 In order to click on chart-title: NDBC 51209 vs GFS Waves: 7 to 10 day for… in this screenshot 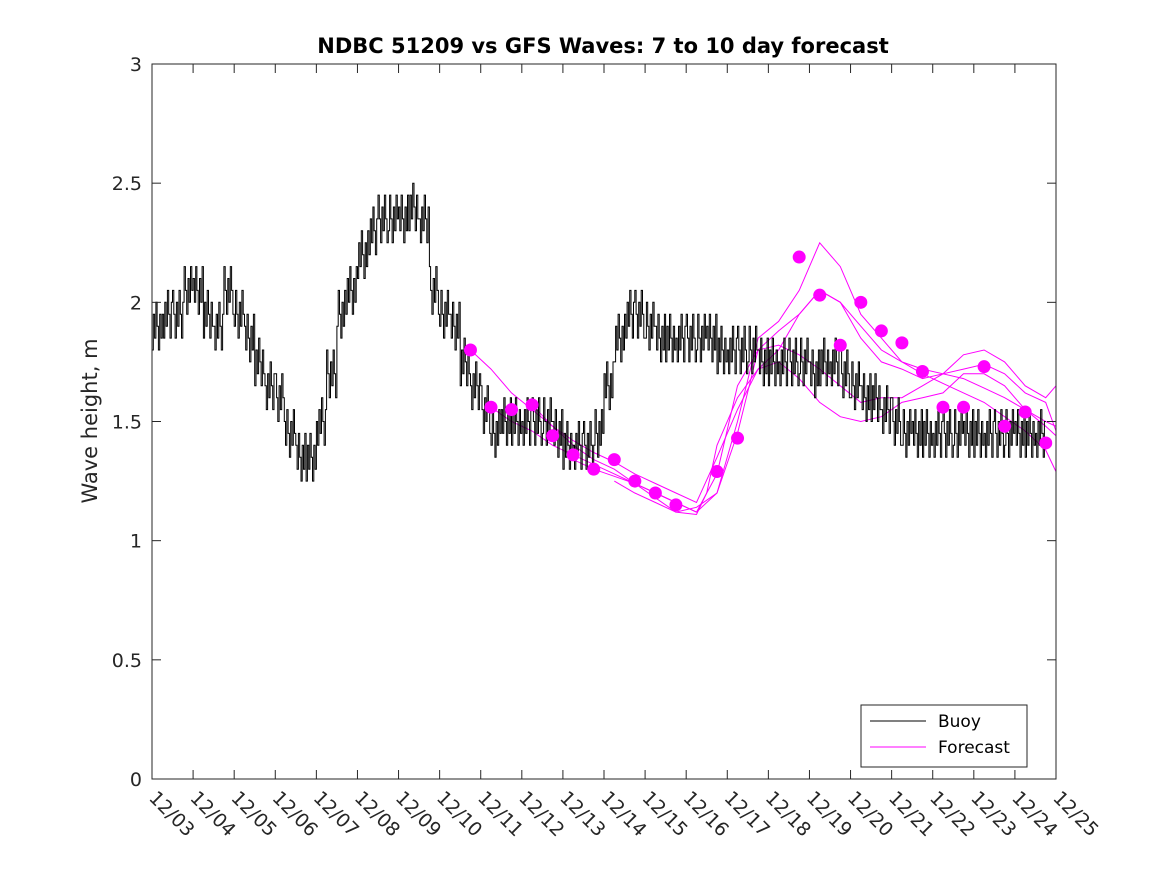, I will do `click(602, 46)`.